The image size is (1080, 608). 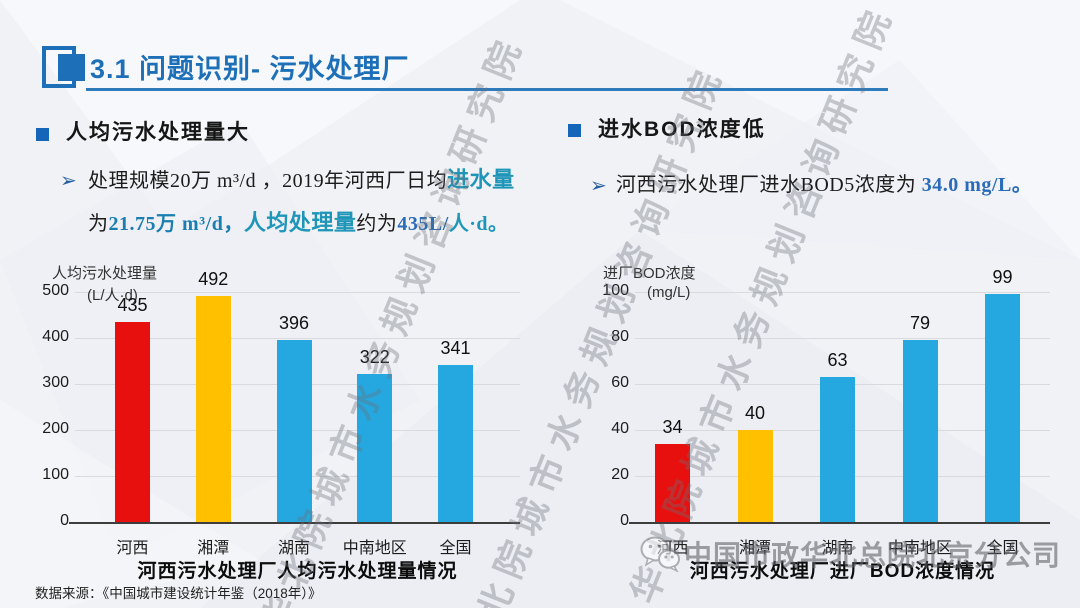 What do you see at coordinates (977, 185) in the screenshot?
I see `right-bullet-line1-highlight: 34.0 mg/L。` at bounding box center [977, 185].